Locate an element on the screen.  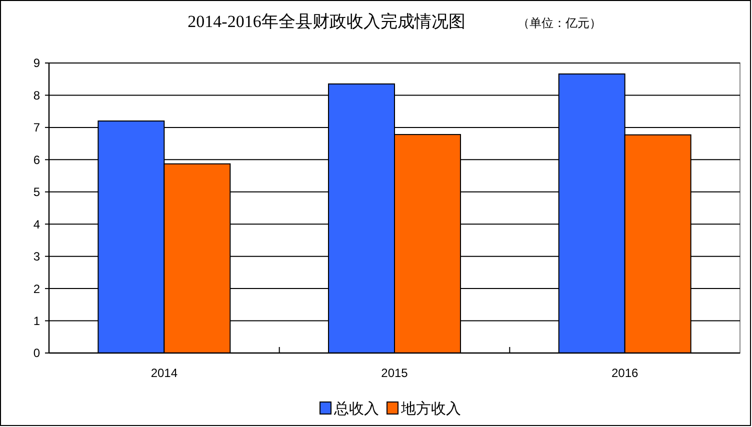
legend-label: 地方收入 is located at coordinates (430, 409).